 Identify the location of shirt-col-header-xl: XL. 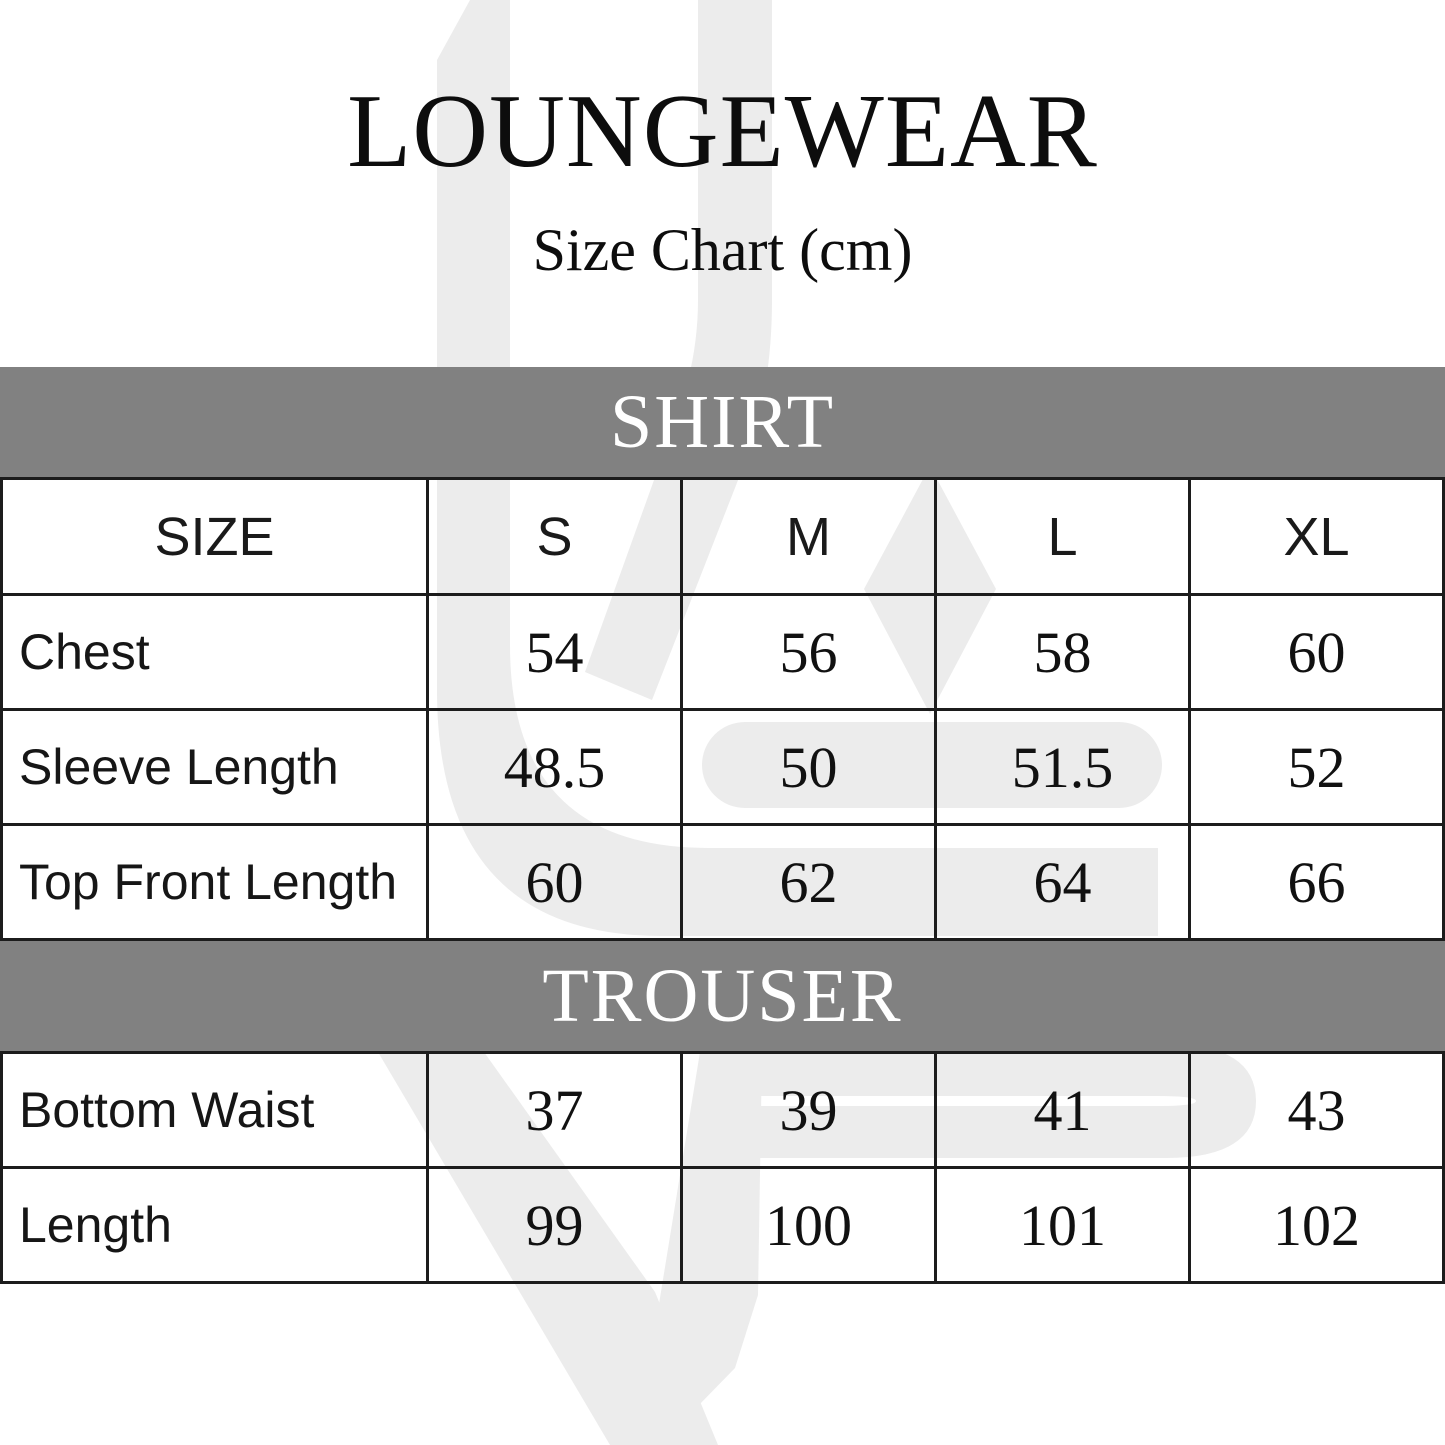
(1316, 536).